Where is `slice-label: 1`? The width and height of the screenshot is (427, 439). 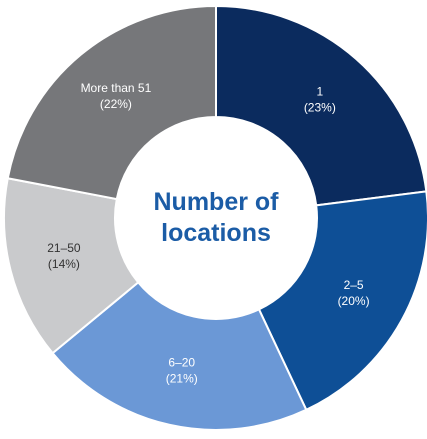
slice-label: 1 is located at coordinates (319, 91).